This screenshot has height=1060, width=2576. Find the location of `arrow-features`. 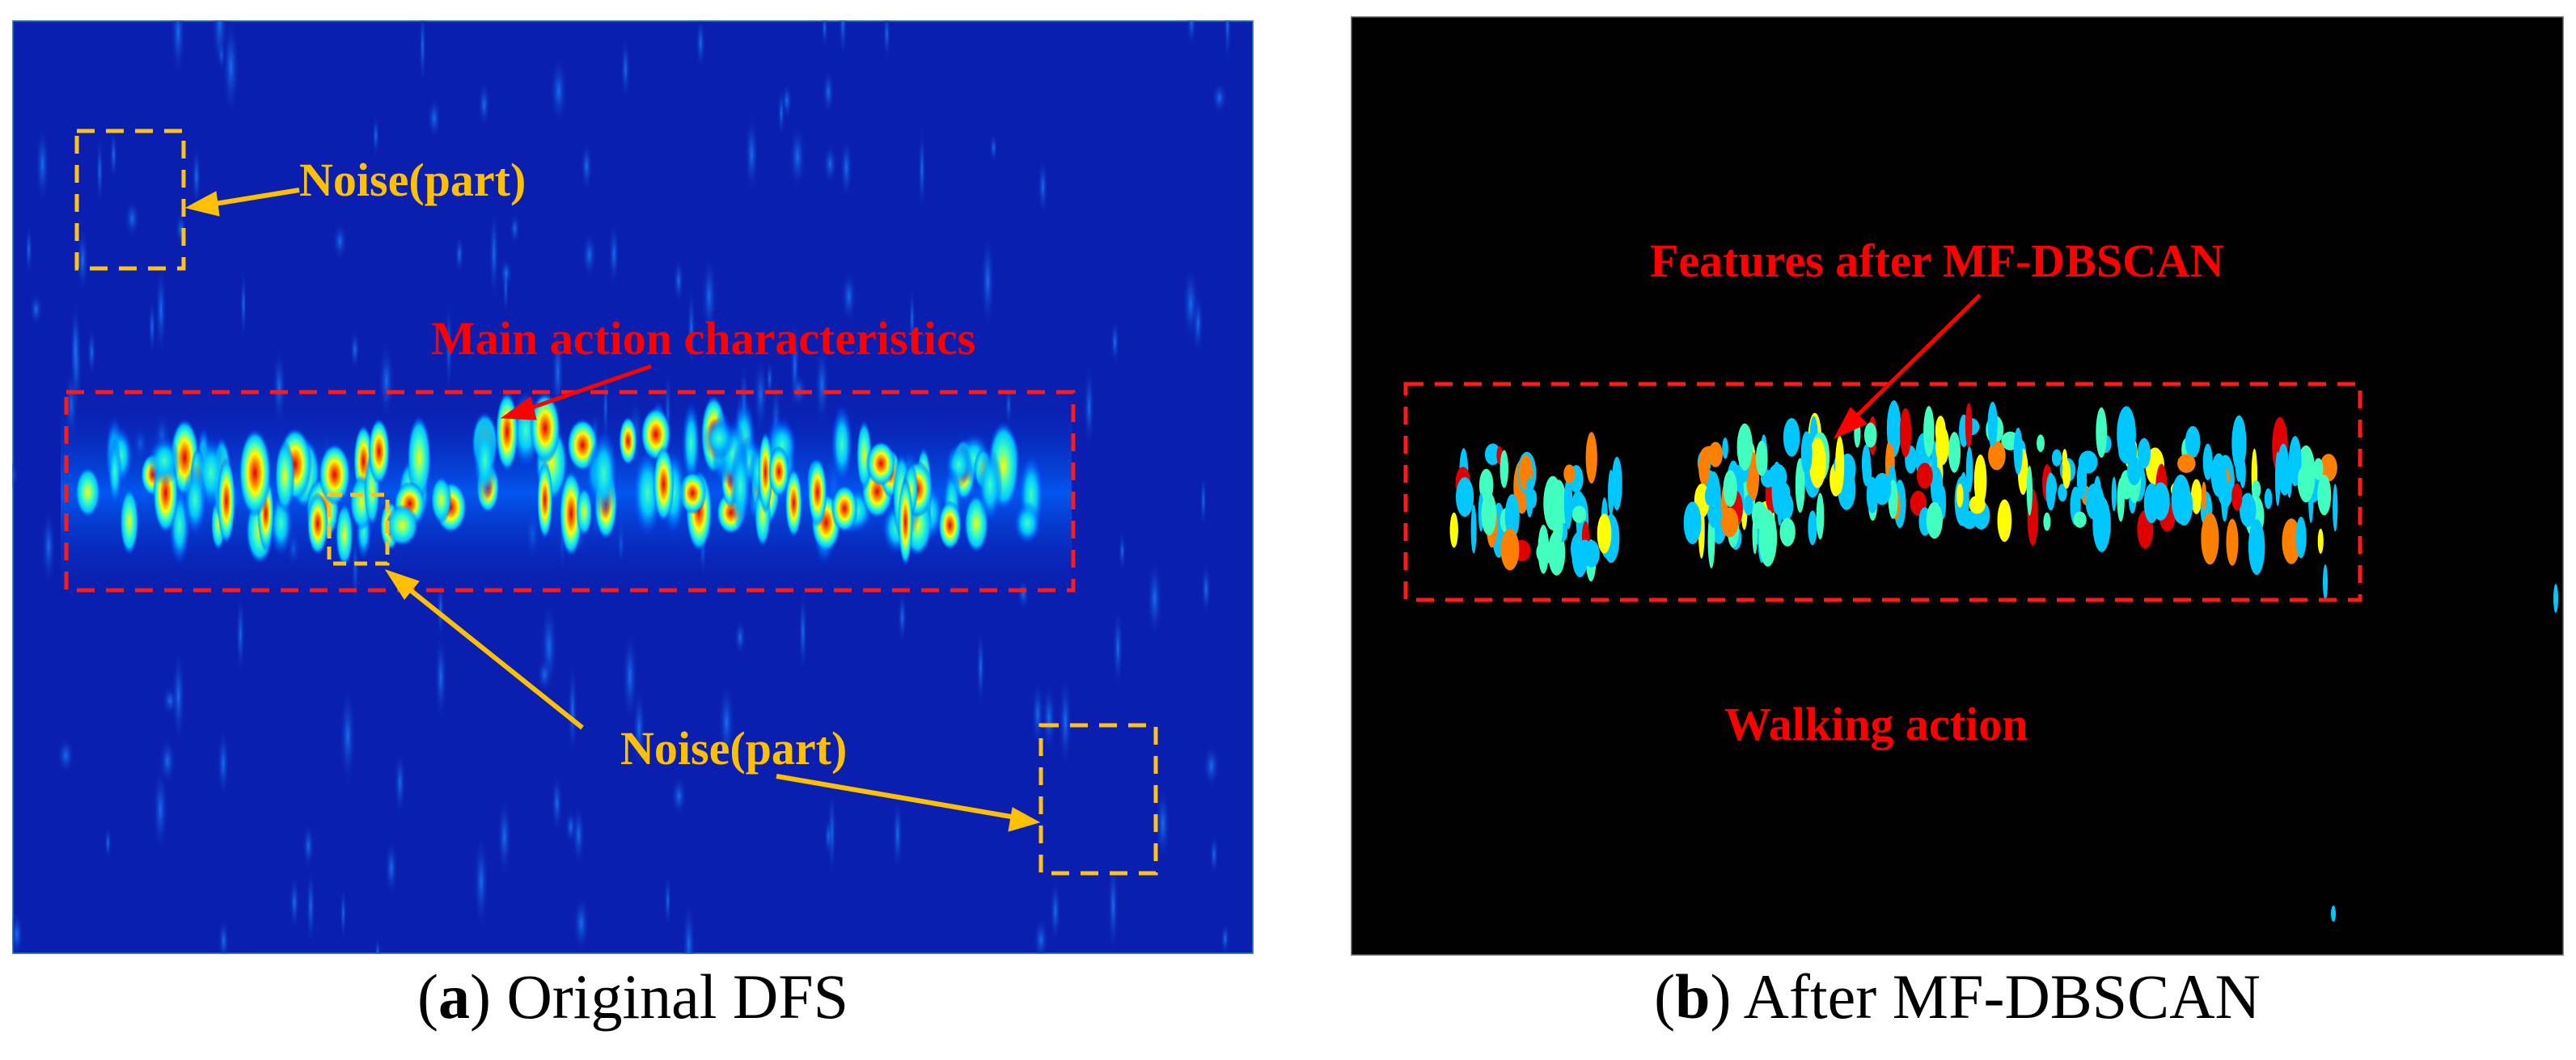

arrow-features is located at coordinates (1908, 367).